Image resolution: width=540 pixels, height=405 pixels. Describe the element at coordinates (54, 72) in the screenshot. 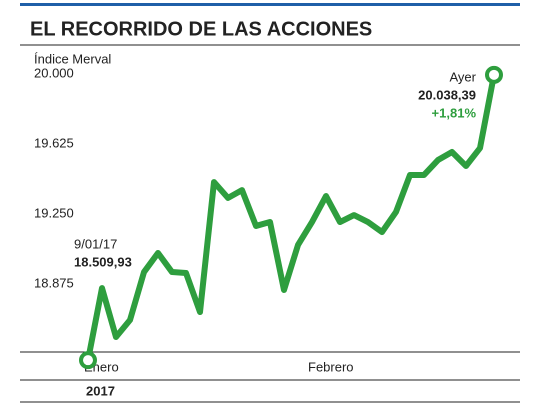

I see `y-tick-label: 20.000` at that location.